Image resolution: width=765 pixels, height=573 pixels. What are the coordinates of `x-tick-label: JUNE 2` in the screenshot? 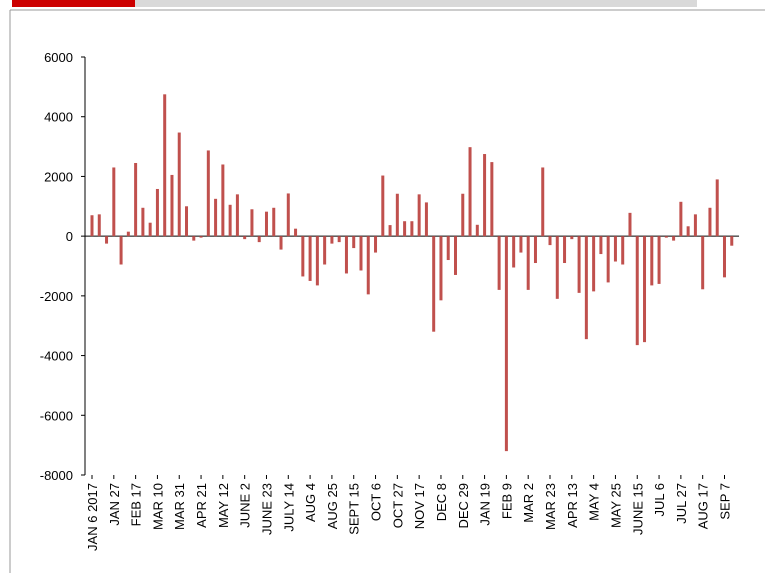 It's located at (245, 505).